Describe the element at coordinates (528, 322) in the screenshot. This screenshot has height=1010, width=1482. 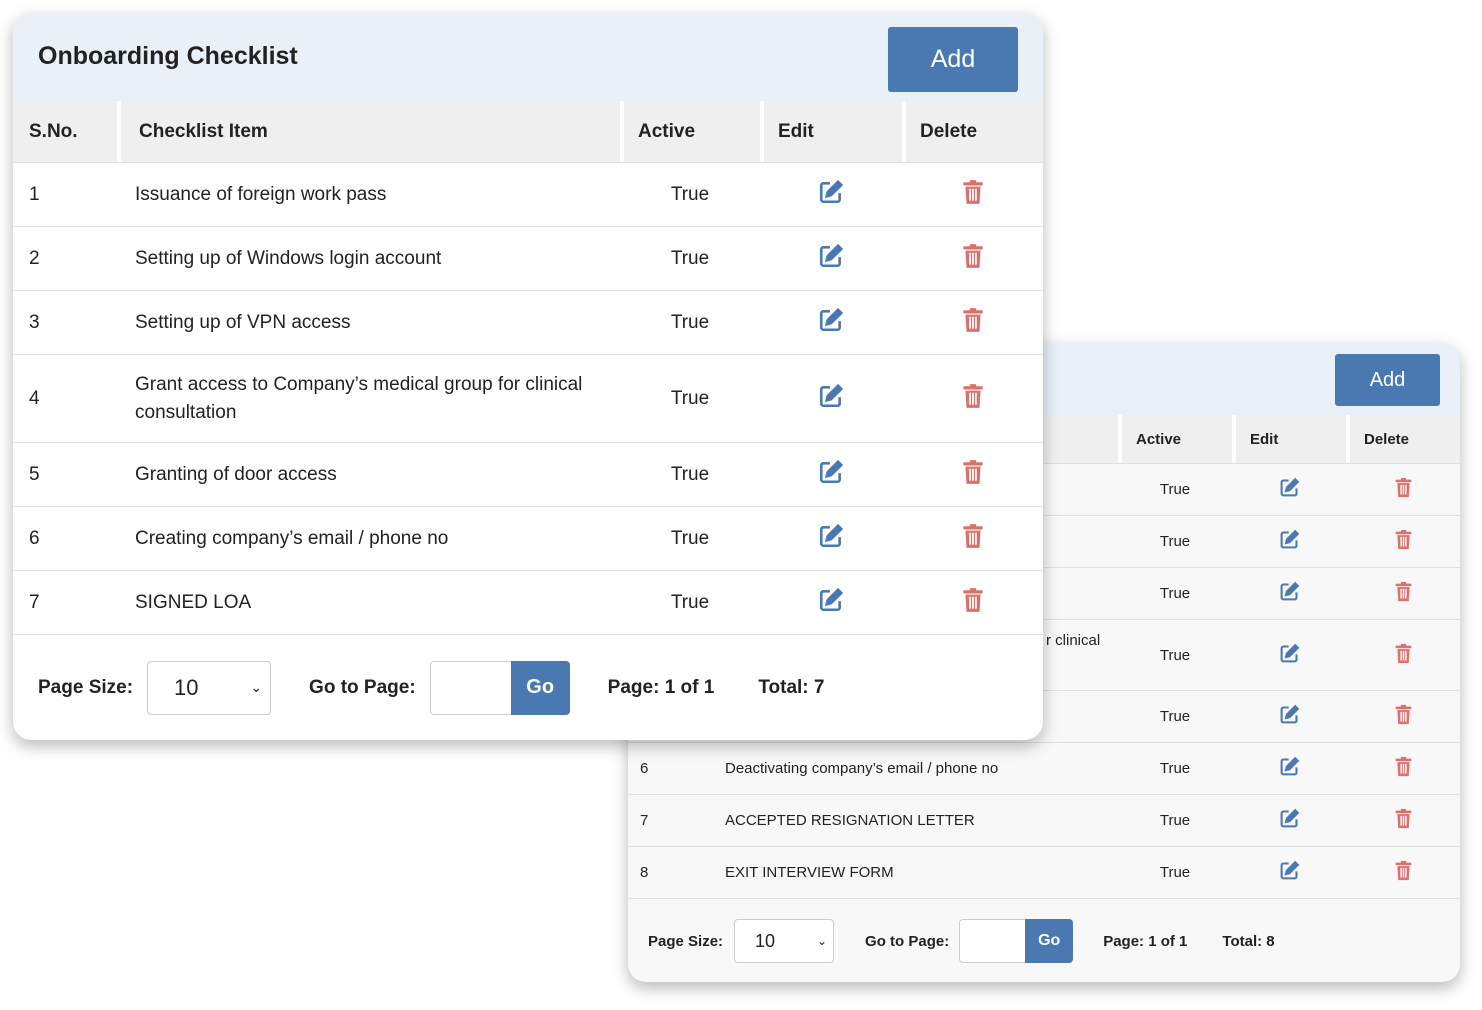
I see `table-row: 3 Setting up of VPN access True` at that location.